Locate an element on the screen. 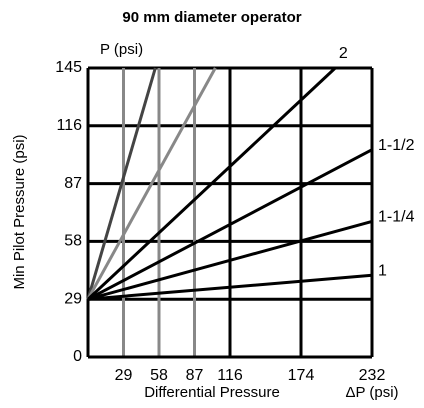 This screenshot has width=424, height=408. series-label: 1 is located at coordinates (382, 271).